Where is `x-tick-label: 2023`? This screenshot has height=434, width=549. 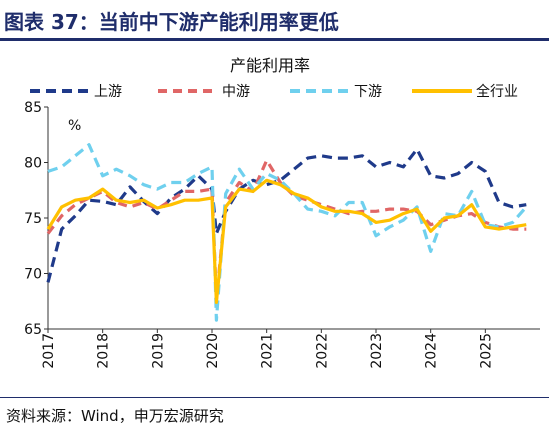
x-tick-label: 2023 is located at coordinates (377, 351).